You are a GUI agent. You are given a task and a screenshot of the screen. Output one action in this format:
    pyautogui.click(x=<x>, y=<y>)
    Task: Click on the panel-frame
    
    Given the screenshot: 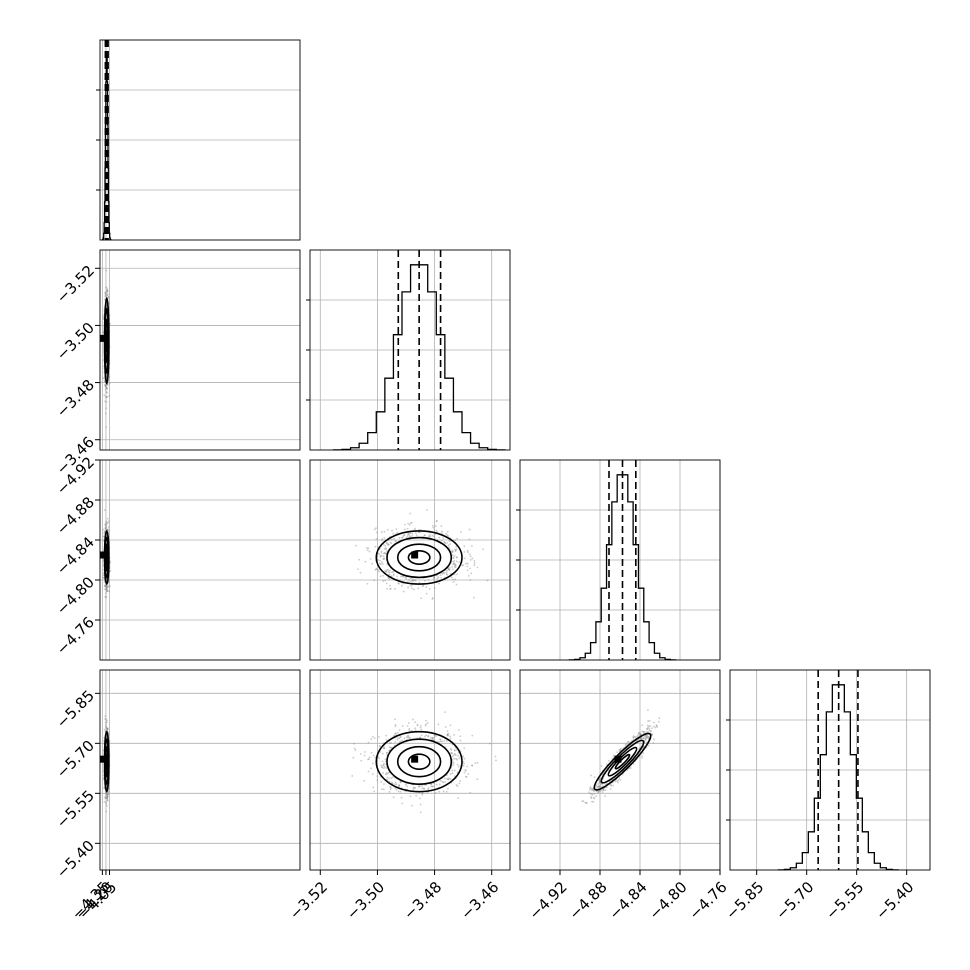 What is the action you would take?
    pyautogui.click(x=620, y=560)
    